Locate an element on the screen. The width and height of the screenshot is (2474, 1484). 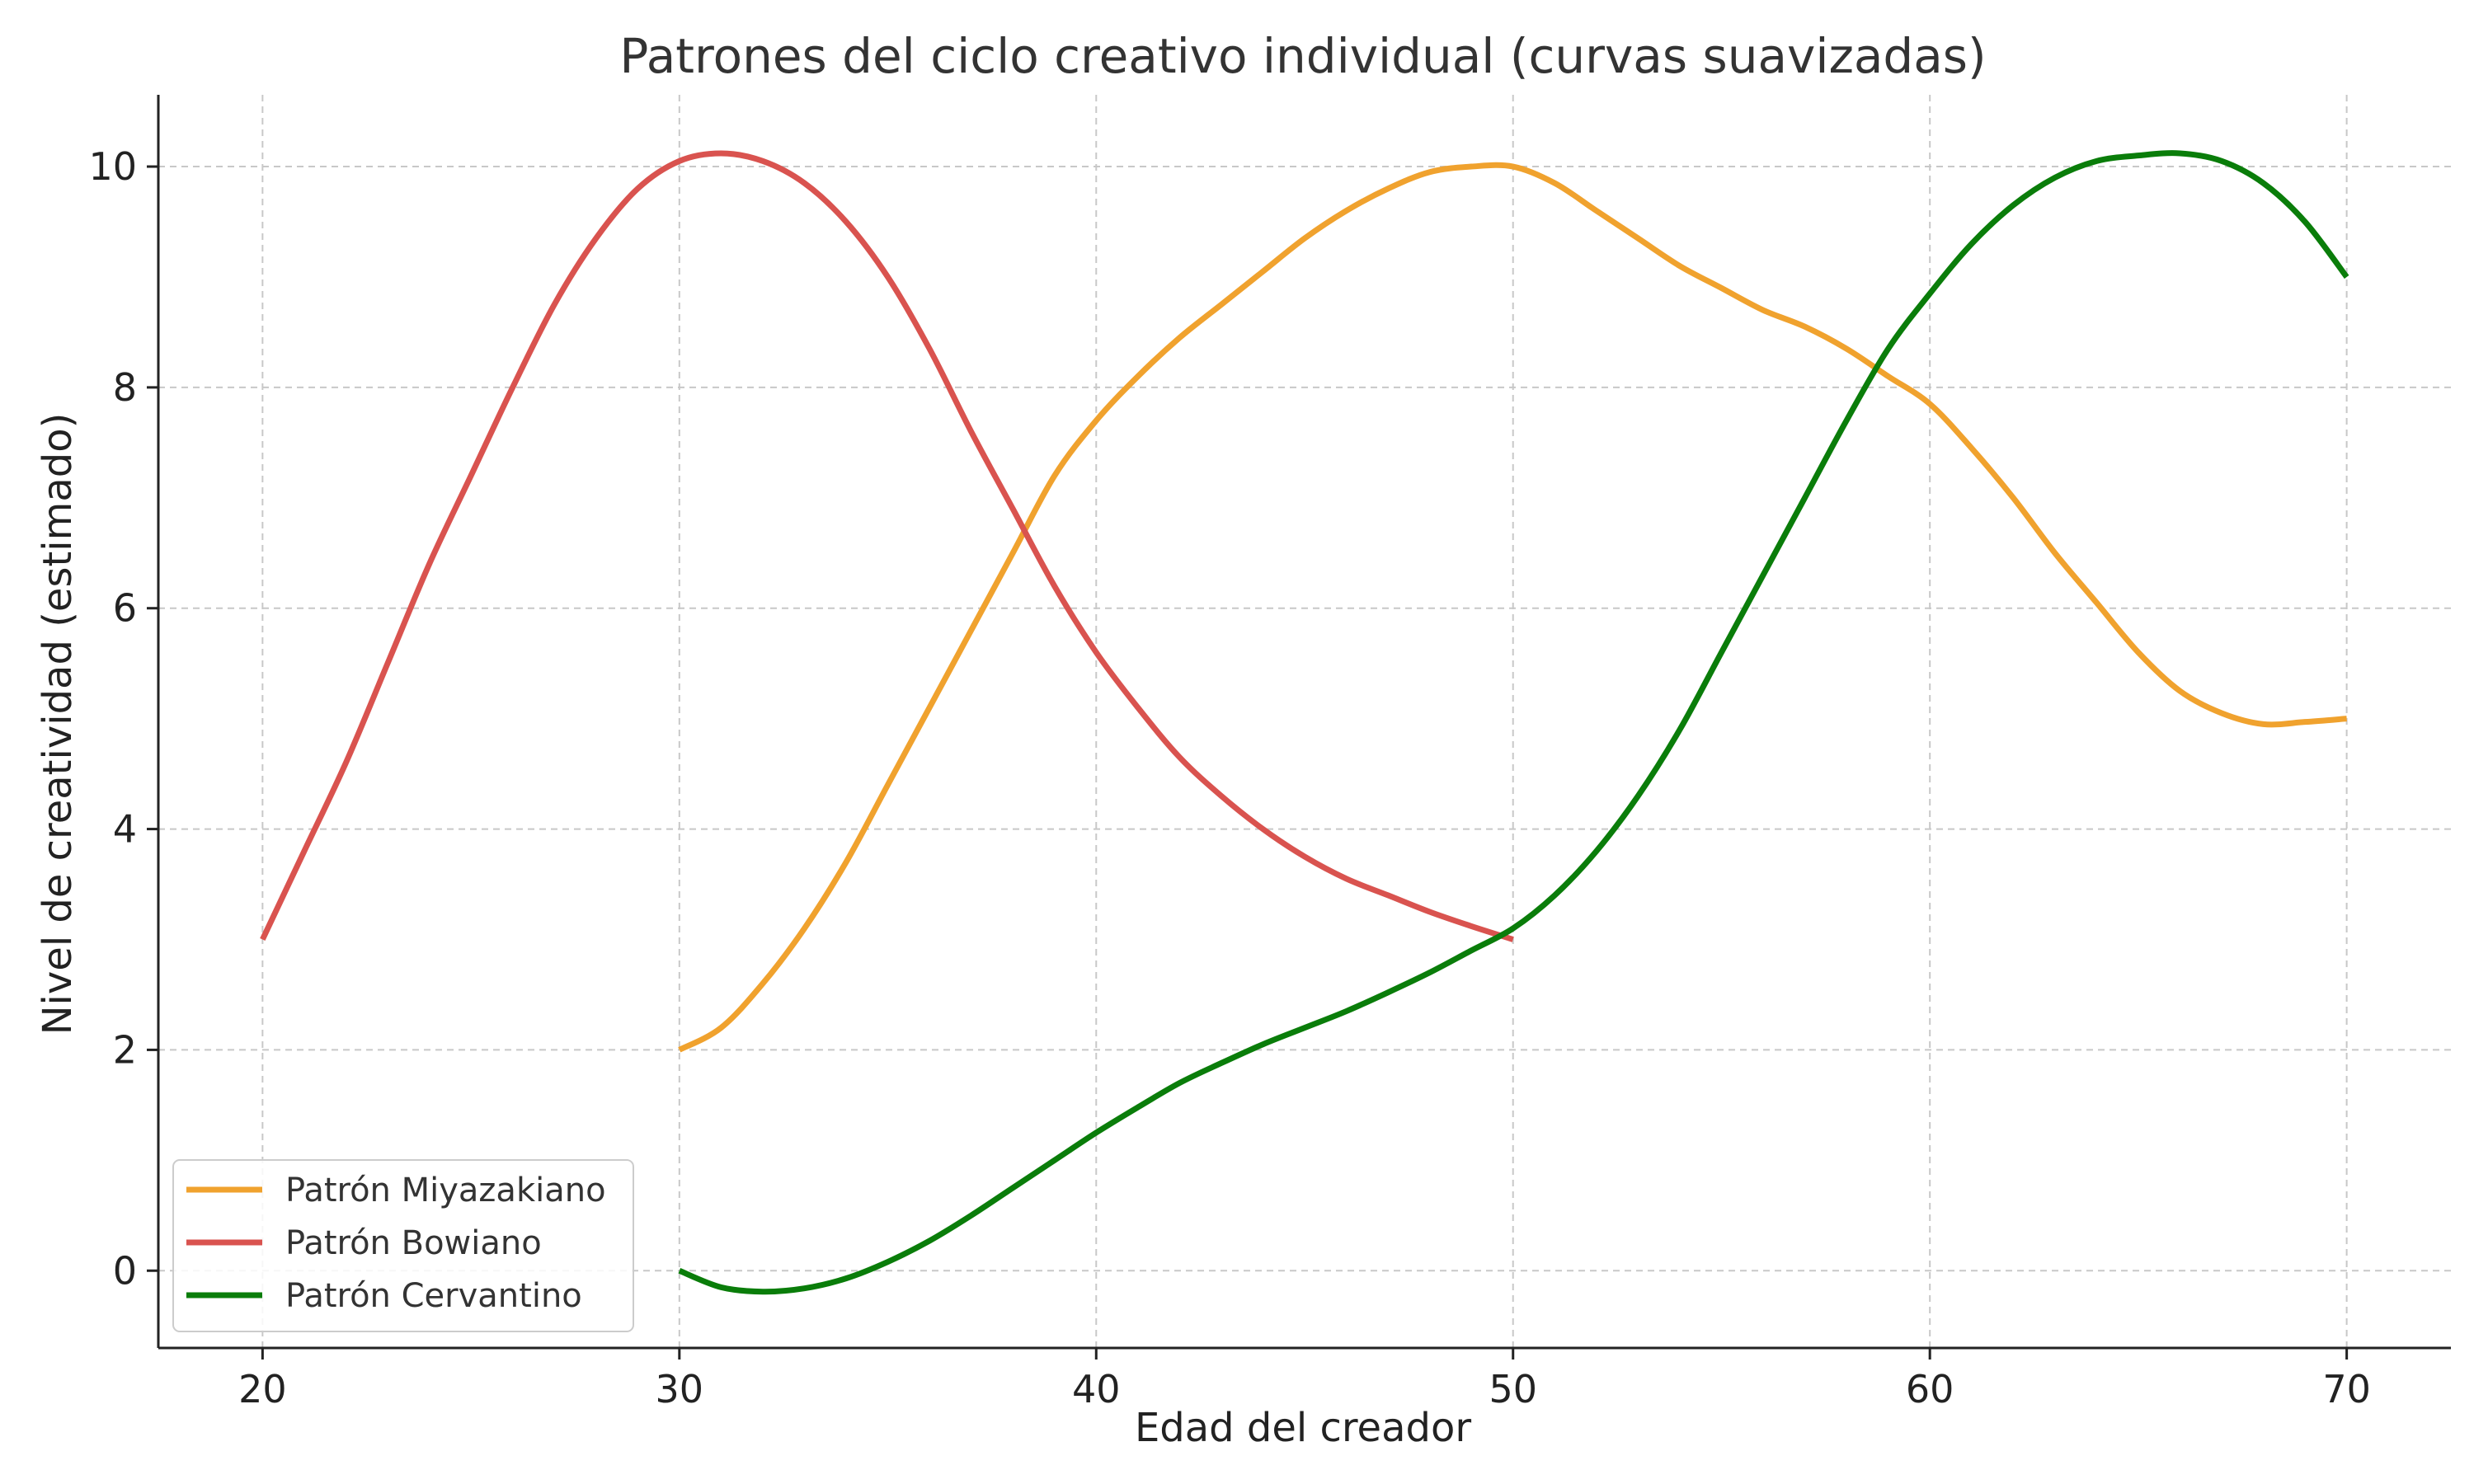
legend-box is located at coordinates (403, 1245).